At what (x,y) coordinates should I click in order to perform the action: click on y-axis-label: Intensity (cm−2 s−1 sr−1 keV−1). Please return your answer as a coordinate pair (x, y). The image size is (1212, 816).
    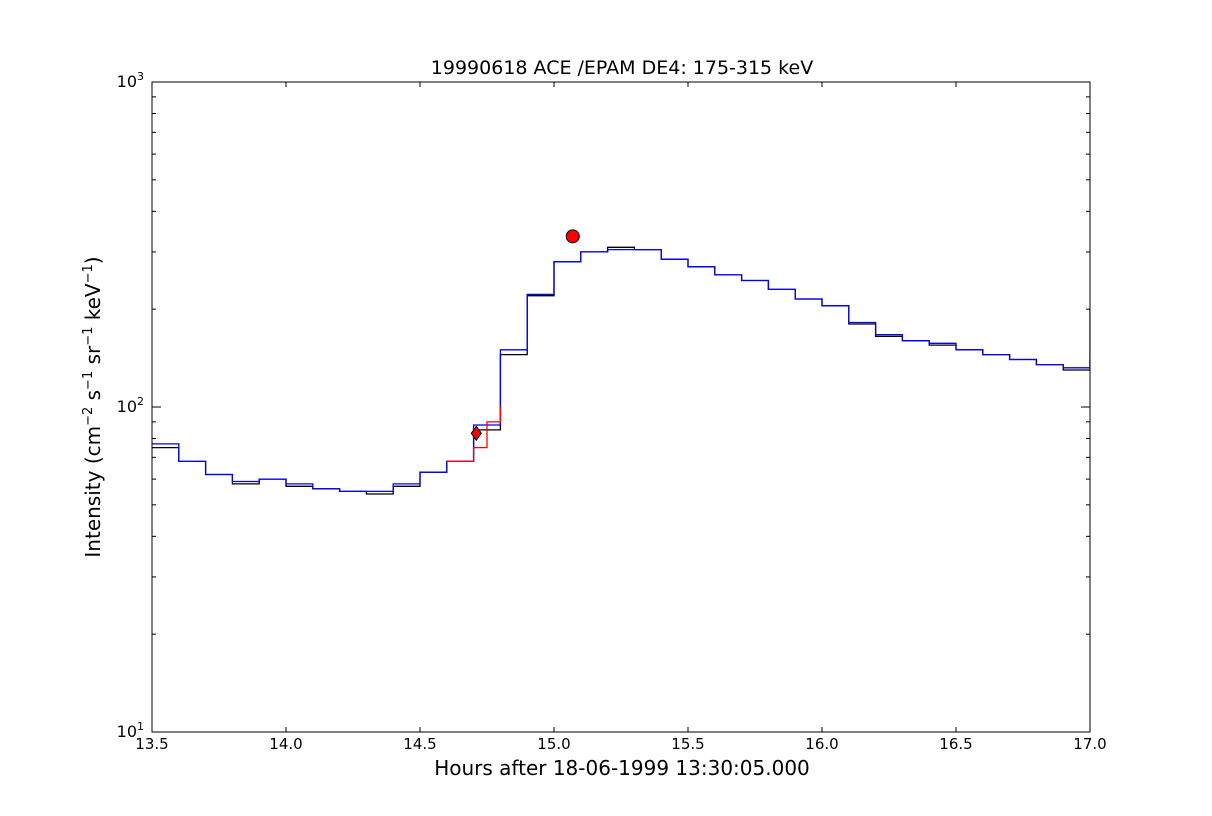
    Looking at the image, I should click on (93, 406).